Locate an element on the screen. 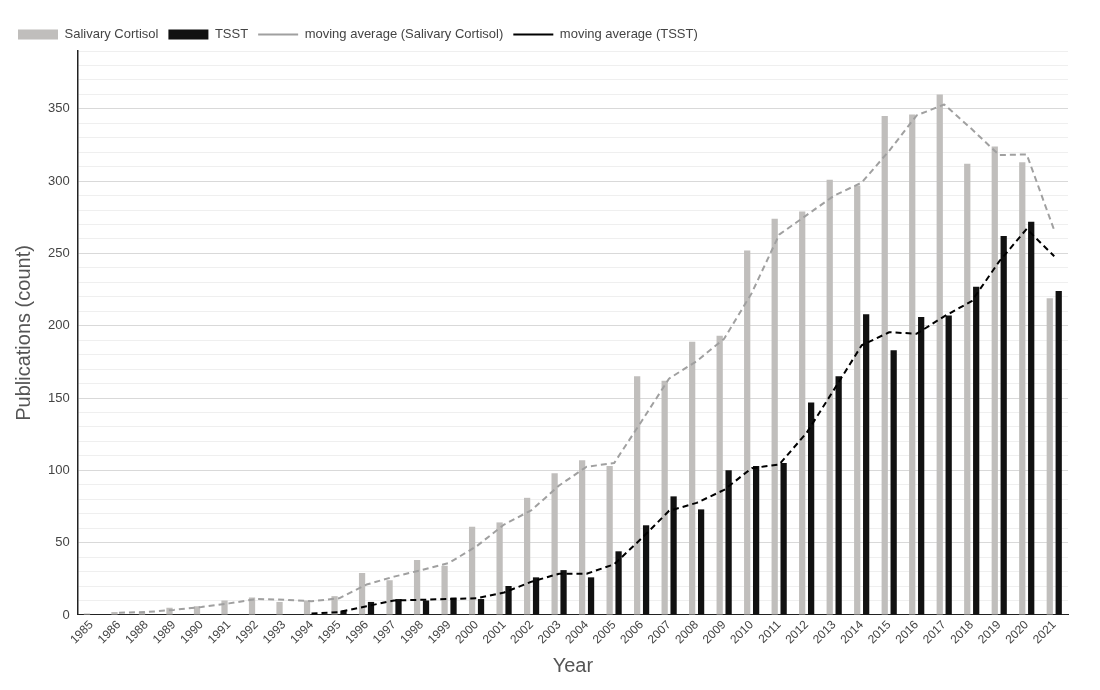  legend-label: Salivary Cortisol is located at coordinates (111, 34).